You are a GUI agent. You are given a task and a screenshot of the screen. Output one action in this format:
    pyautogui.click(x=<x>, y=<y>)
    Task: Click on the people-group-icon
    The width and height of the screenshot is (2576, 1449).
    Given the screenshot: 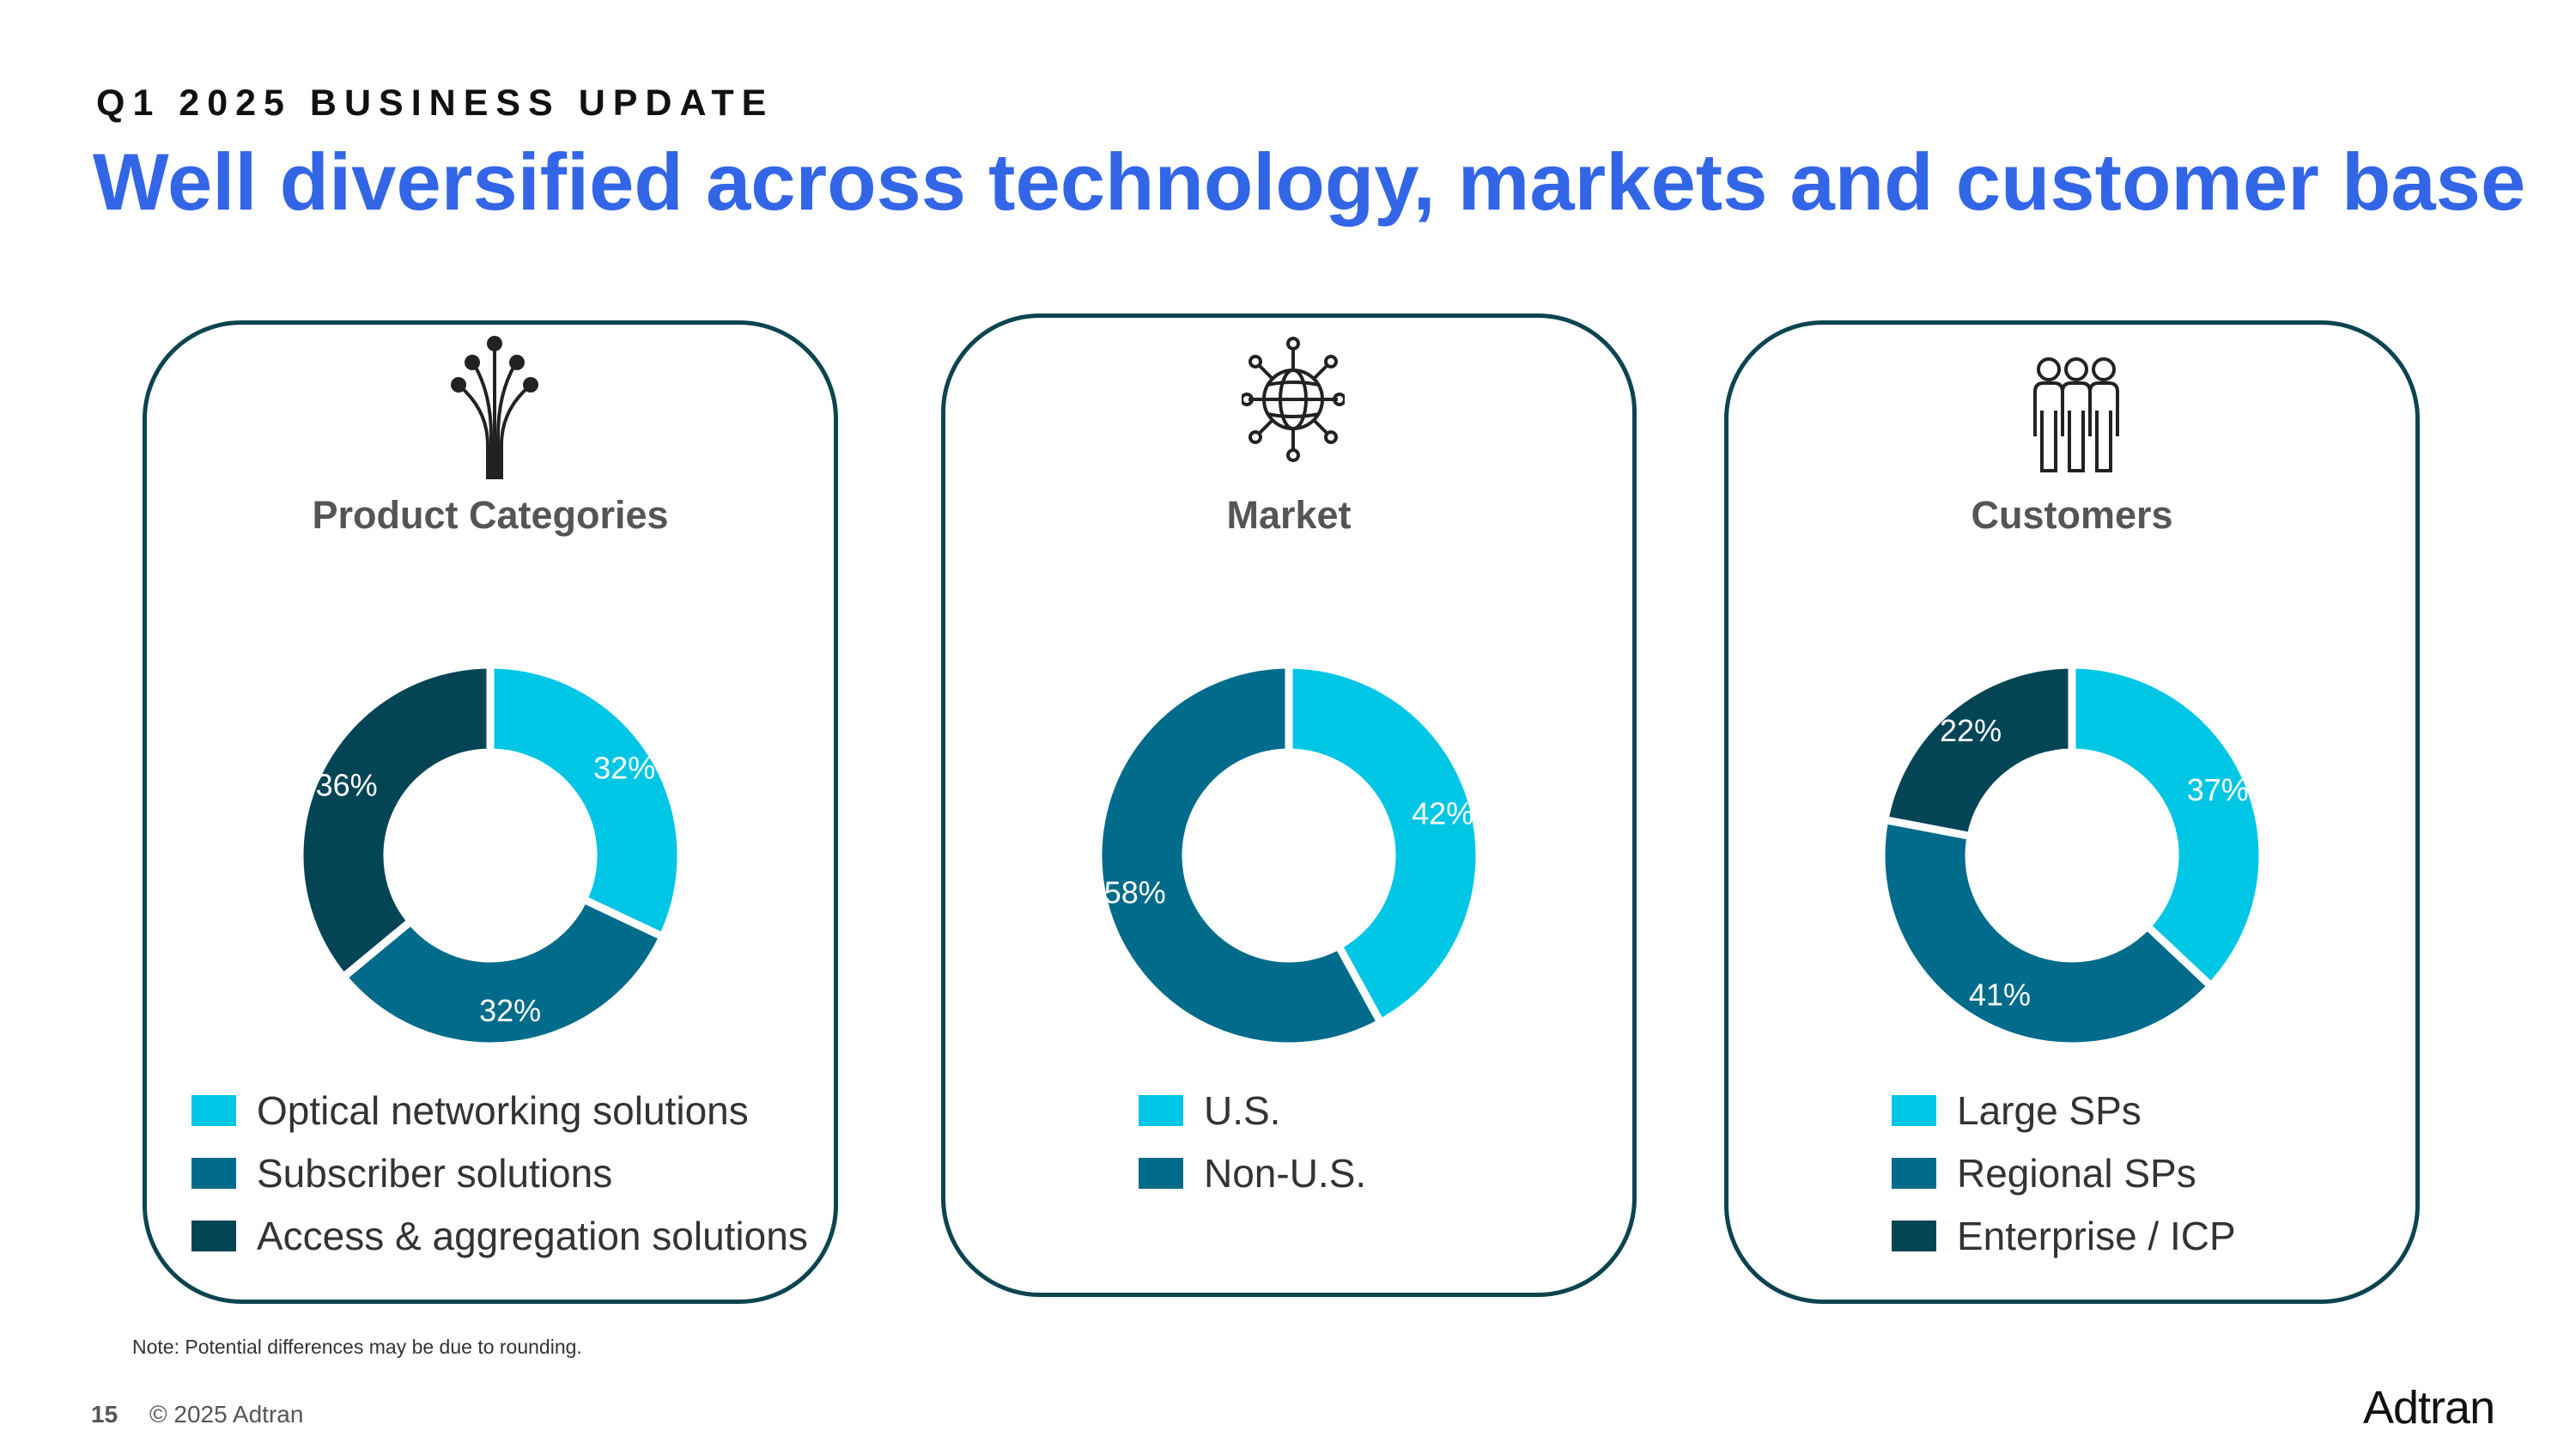 What is the action you would take?
    pyautogui.click(x=2076, y=414)
    